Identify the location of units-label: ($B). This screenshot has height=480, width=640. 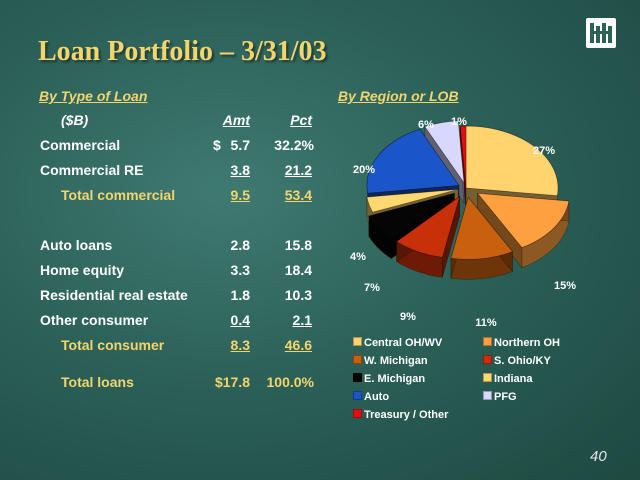
(75, 120).